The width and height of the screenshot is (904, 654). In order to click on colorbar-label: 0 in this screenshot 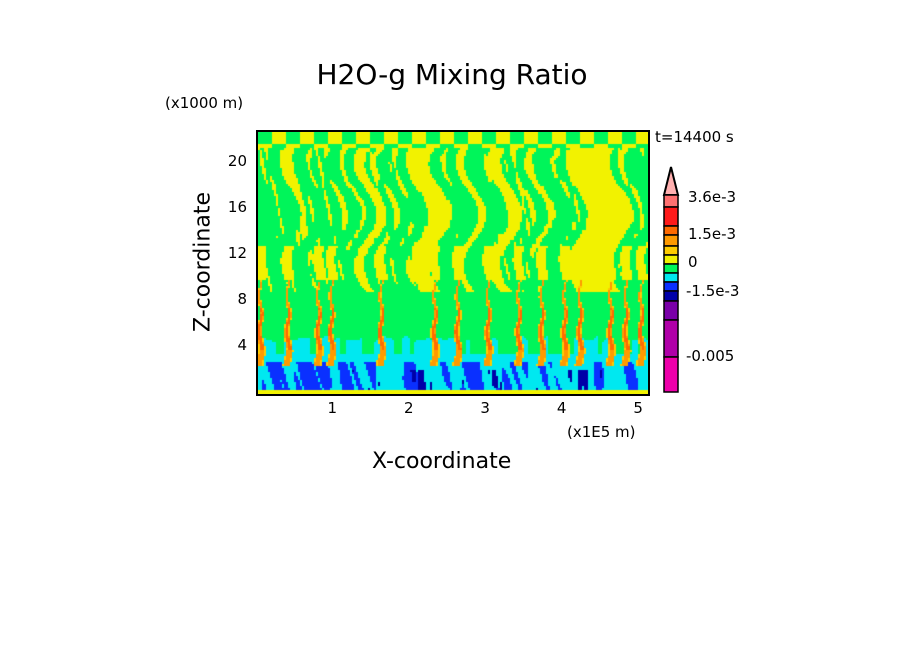, I will do `click(693, 262)`.